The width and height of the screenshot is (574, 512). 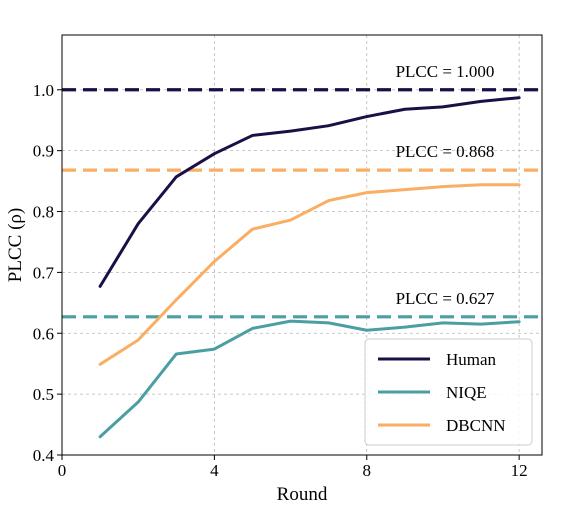 What do you see at coordinates (476, 425) in the screenshot?
I see `legend-label-dbcnn: DBCNN` at bounding box center [476, 425].